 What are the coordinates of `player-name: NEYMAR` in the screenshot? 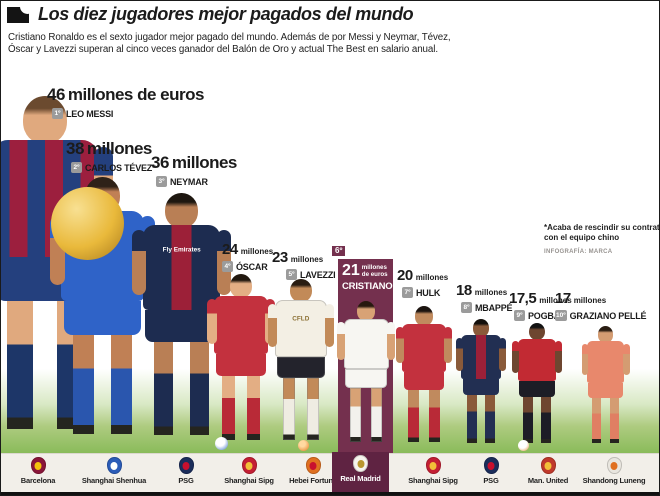 It's located at (189, 181).